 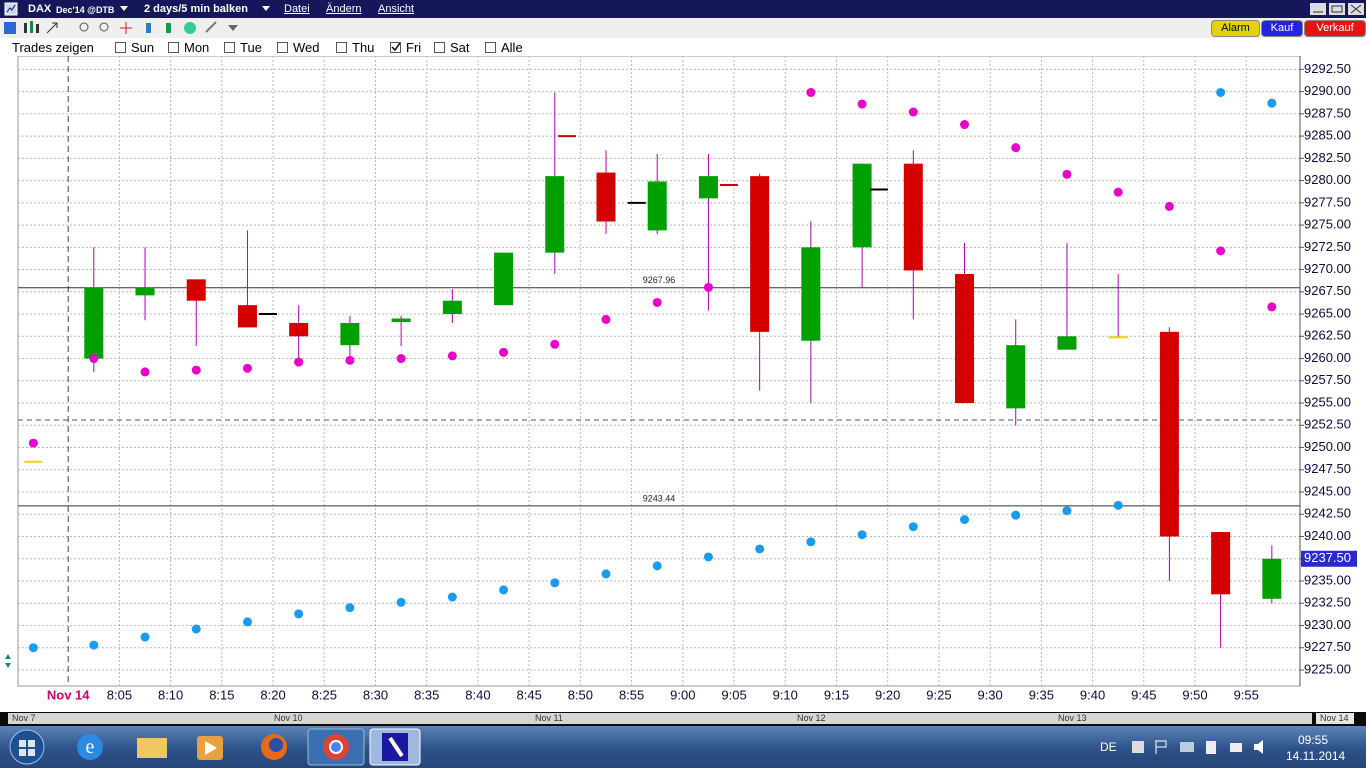 What do you see at coordinates (580, 694) in the screenshot?
I see `x-tick-label: 8:50` at bounding box center [580, 694].